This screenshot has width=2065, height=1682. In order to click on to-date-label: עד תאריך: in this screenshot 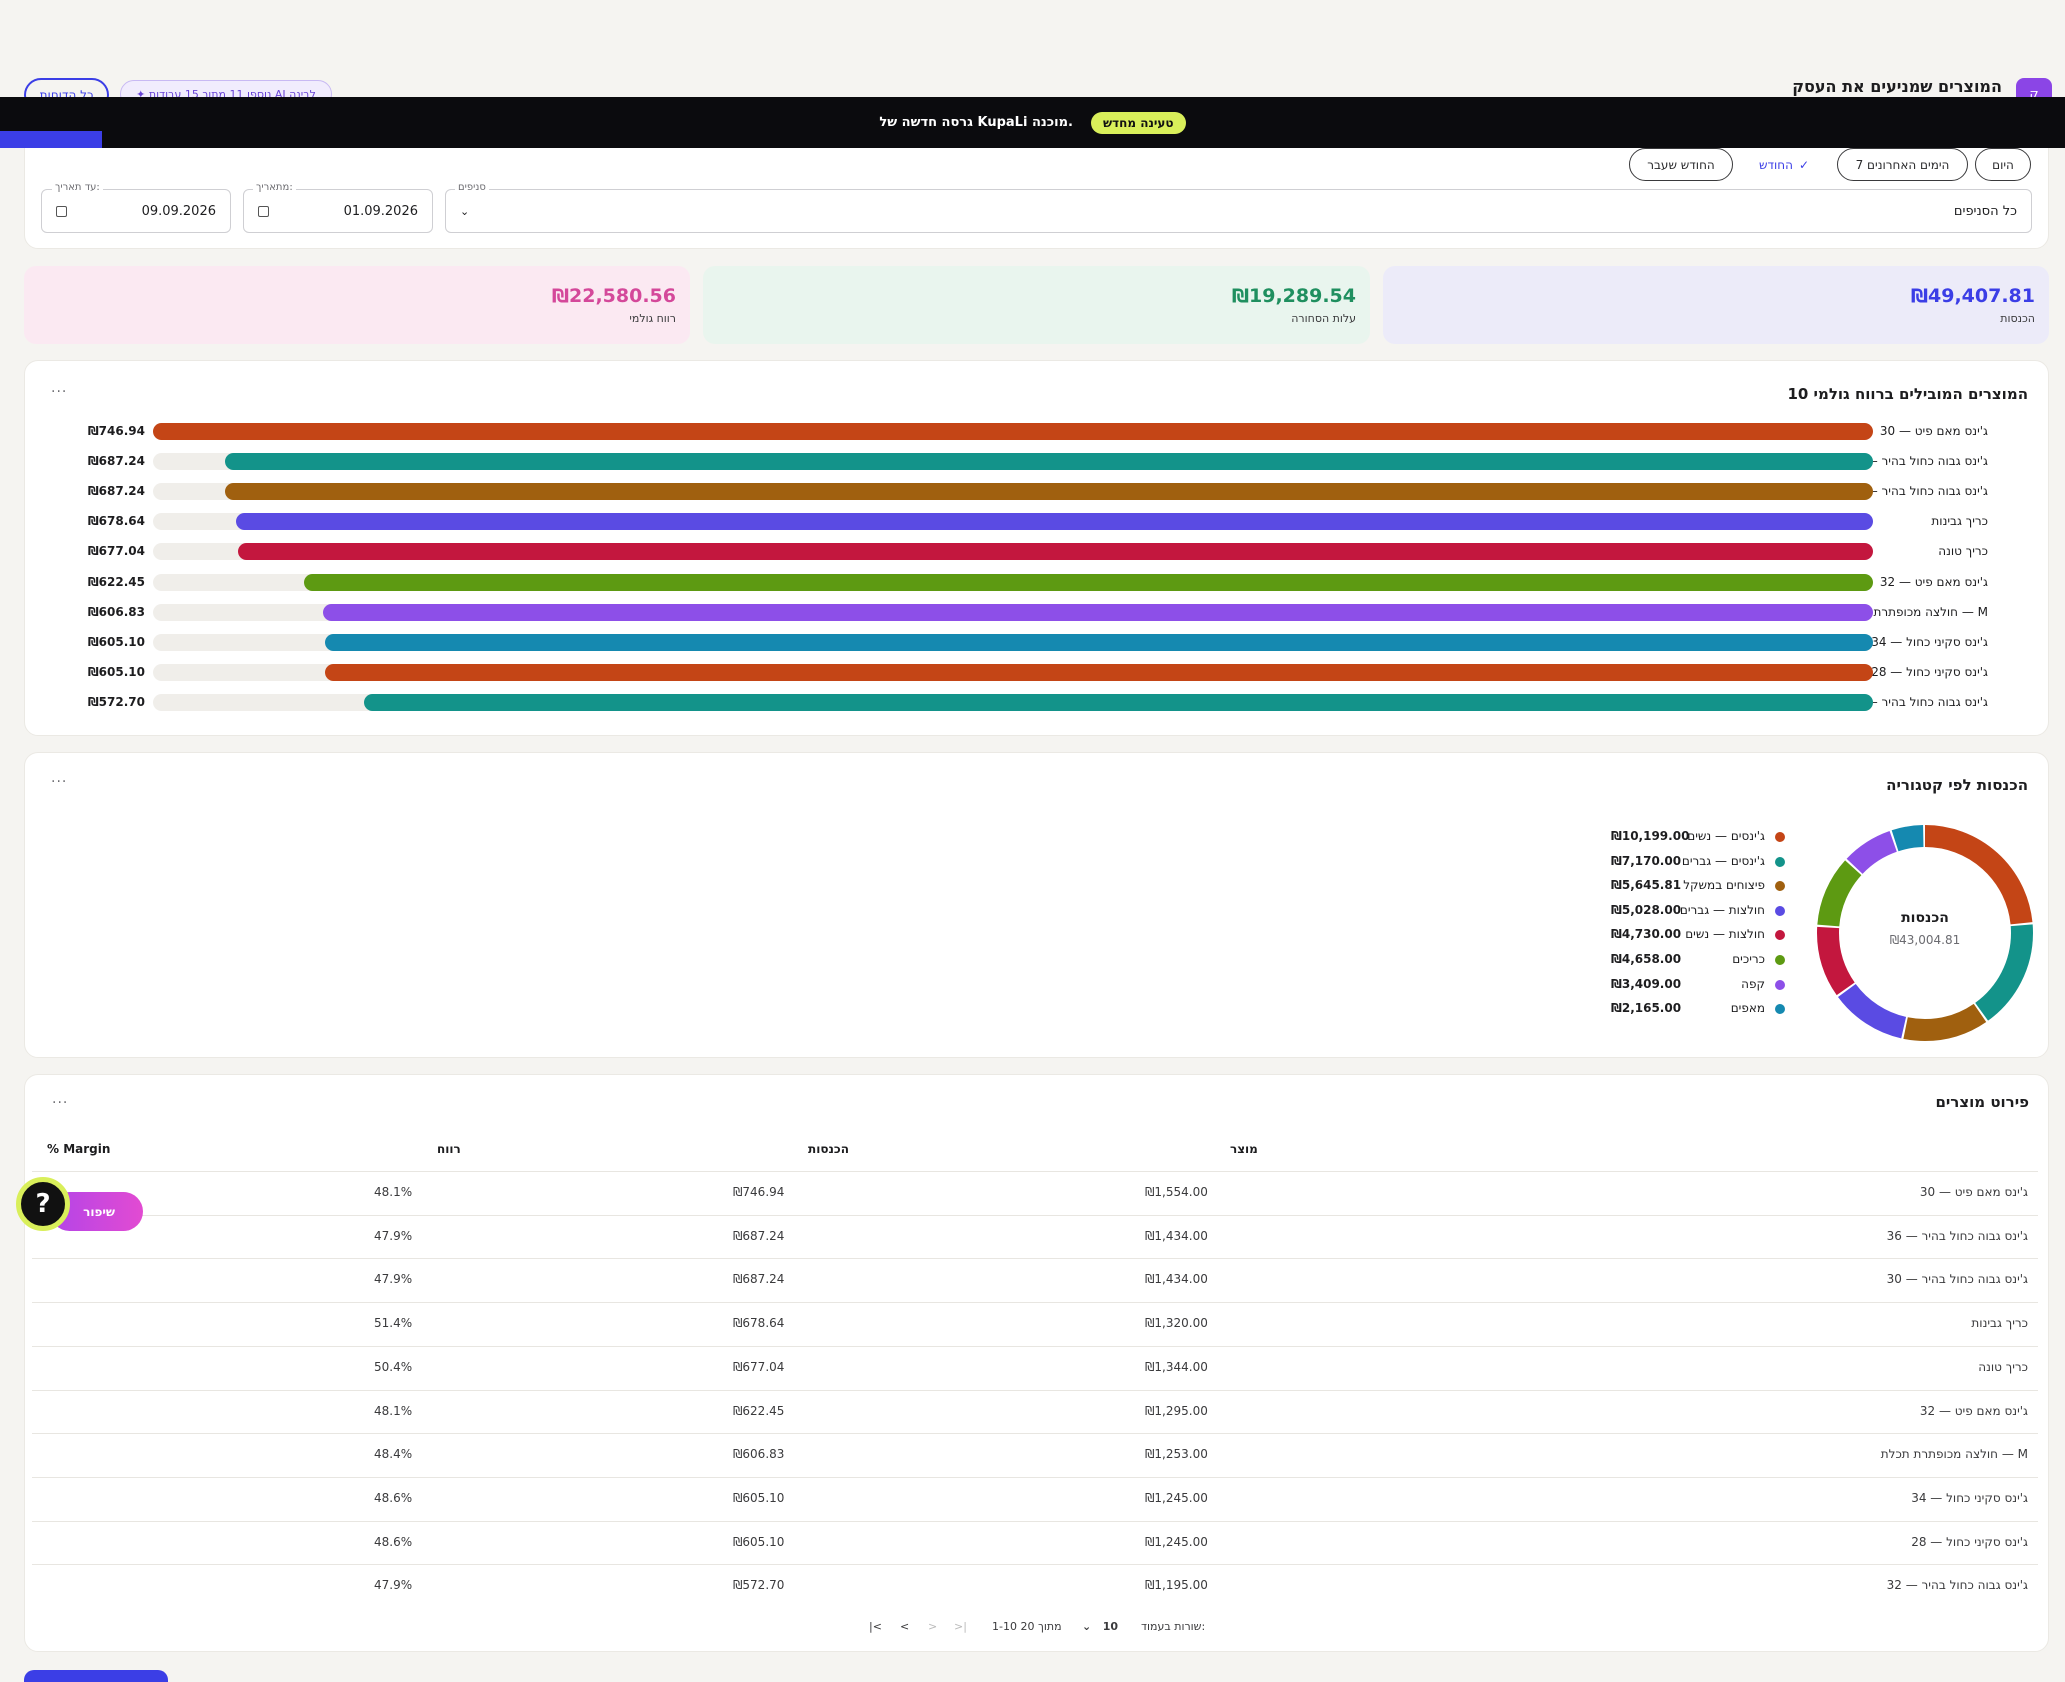, I will do `click(77, 187)`.